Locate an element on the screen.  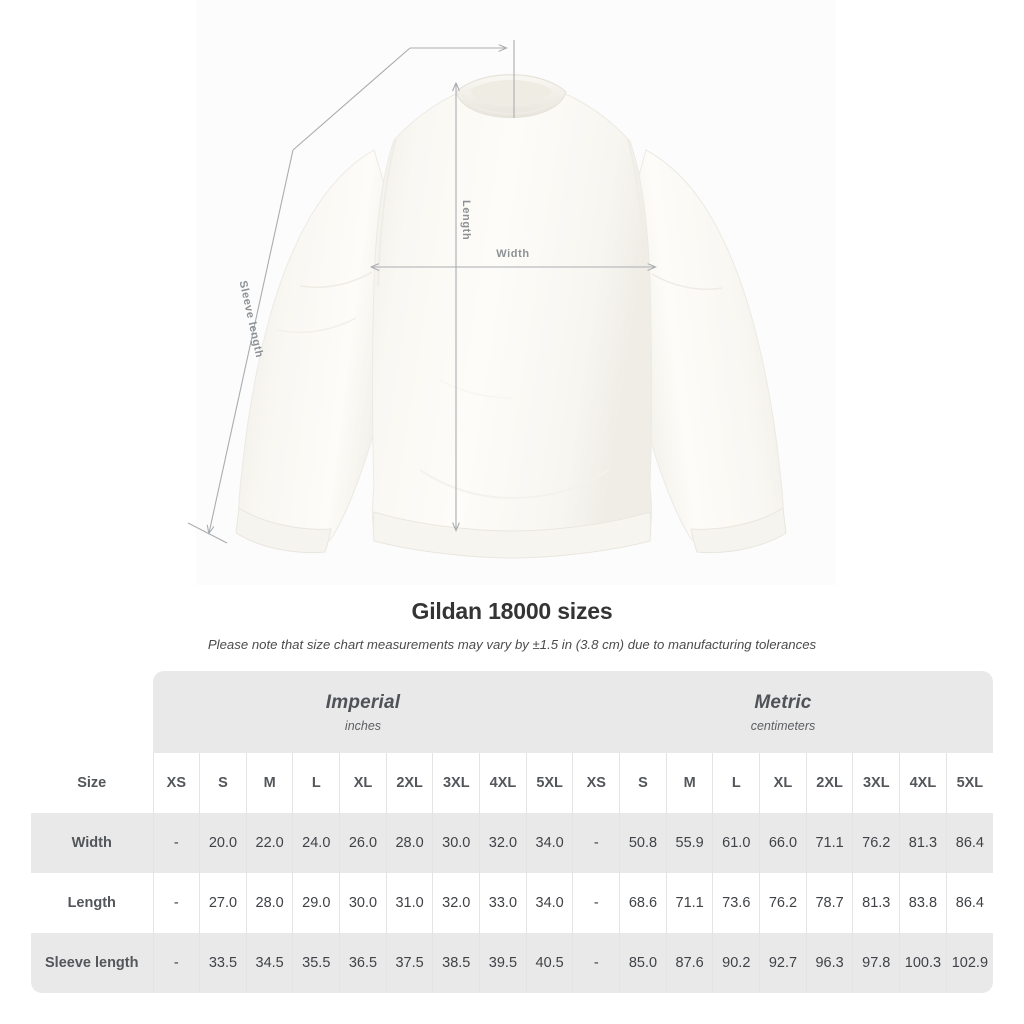
cell-sleeve-length-imperial-3xl: 38.5 is located at coordinates (456, 963).